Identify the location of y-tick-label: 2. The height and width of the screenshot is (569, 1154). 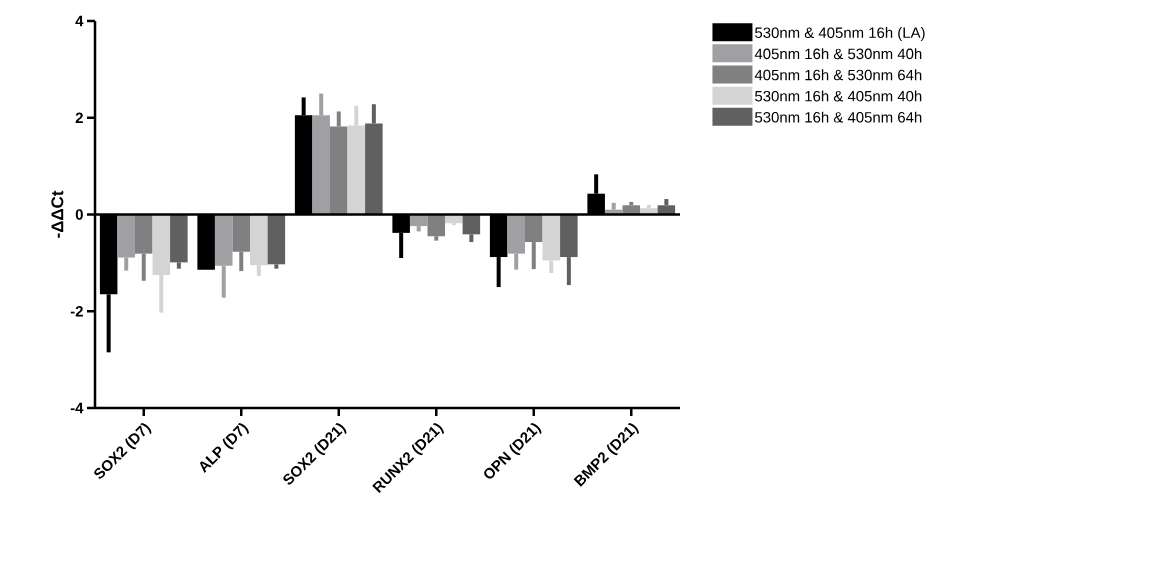
(79, 117).